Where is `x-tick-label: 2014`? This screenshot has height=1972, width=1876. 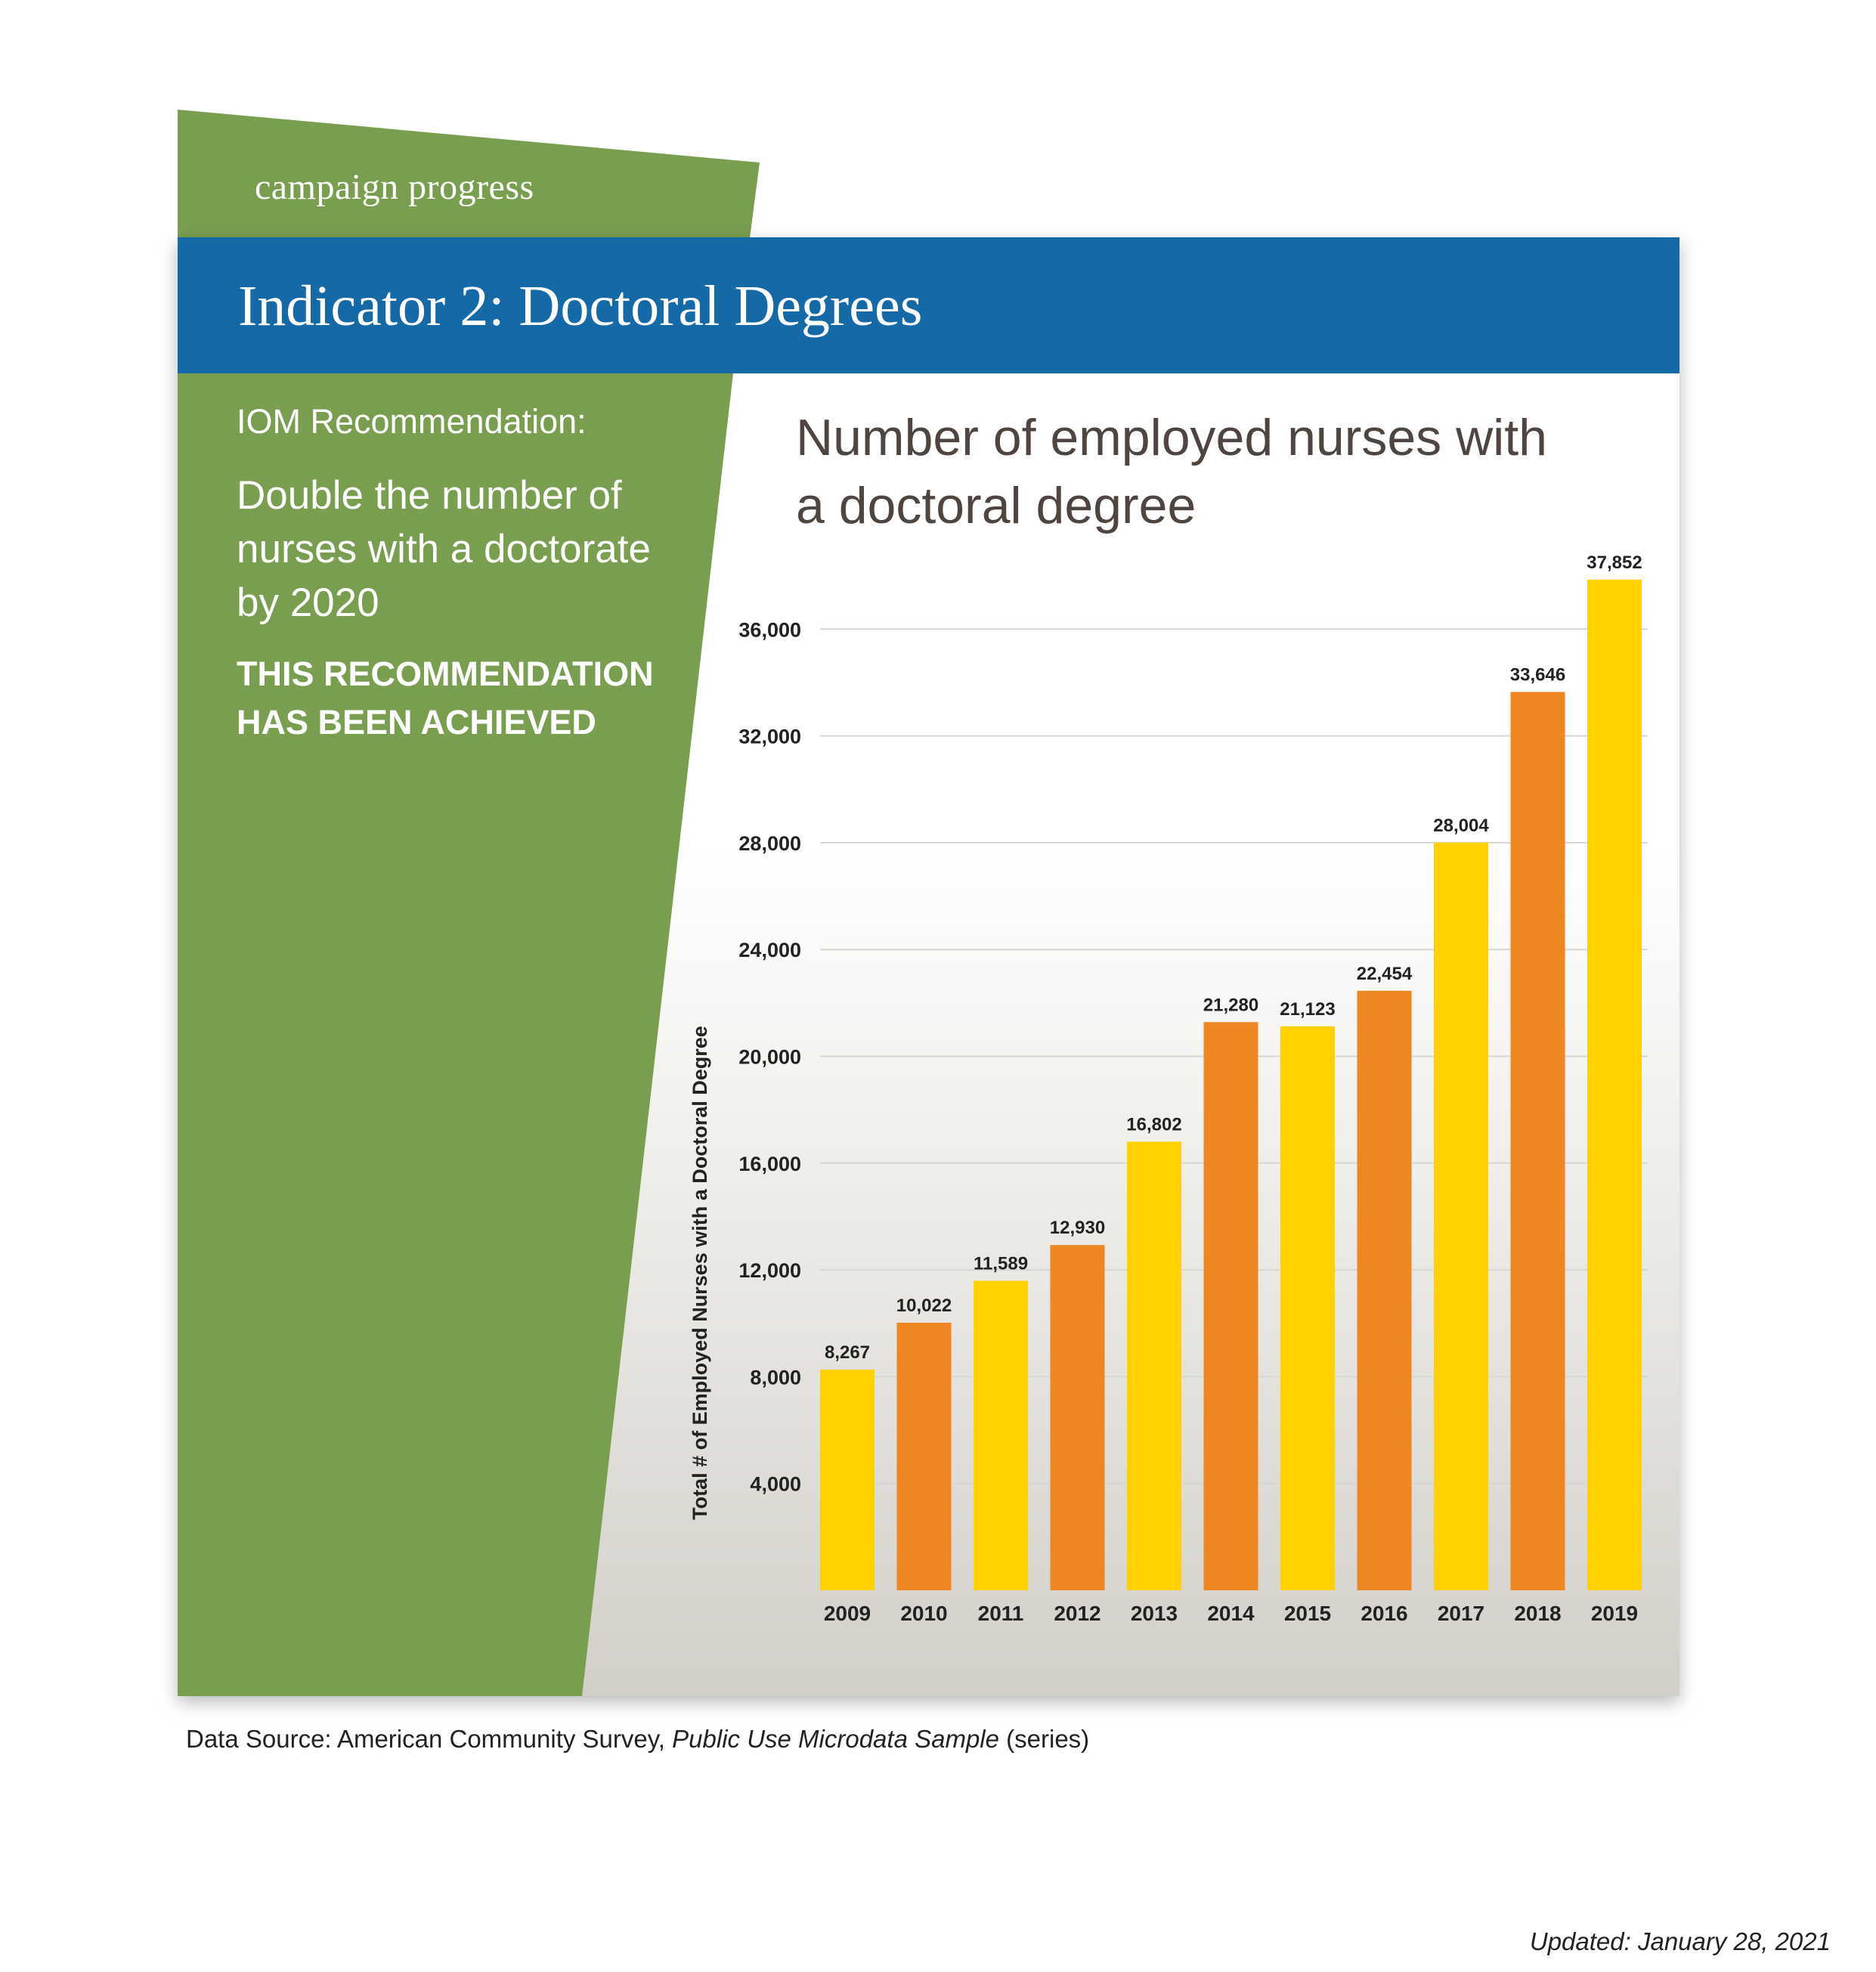 x-tick-label: 2014 is located at coordinates (1231, 1613).